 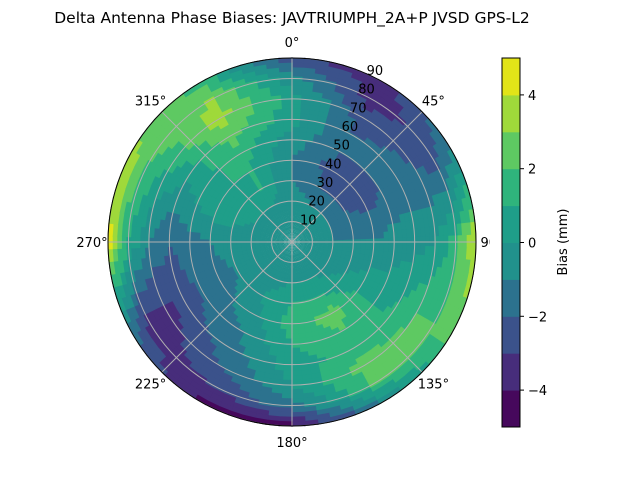 I want to click on colorbar: 4 2 0 −2 −4, so click(x=518, y=242).